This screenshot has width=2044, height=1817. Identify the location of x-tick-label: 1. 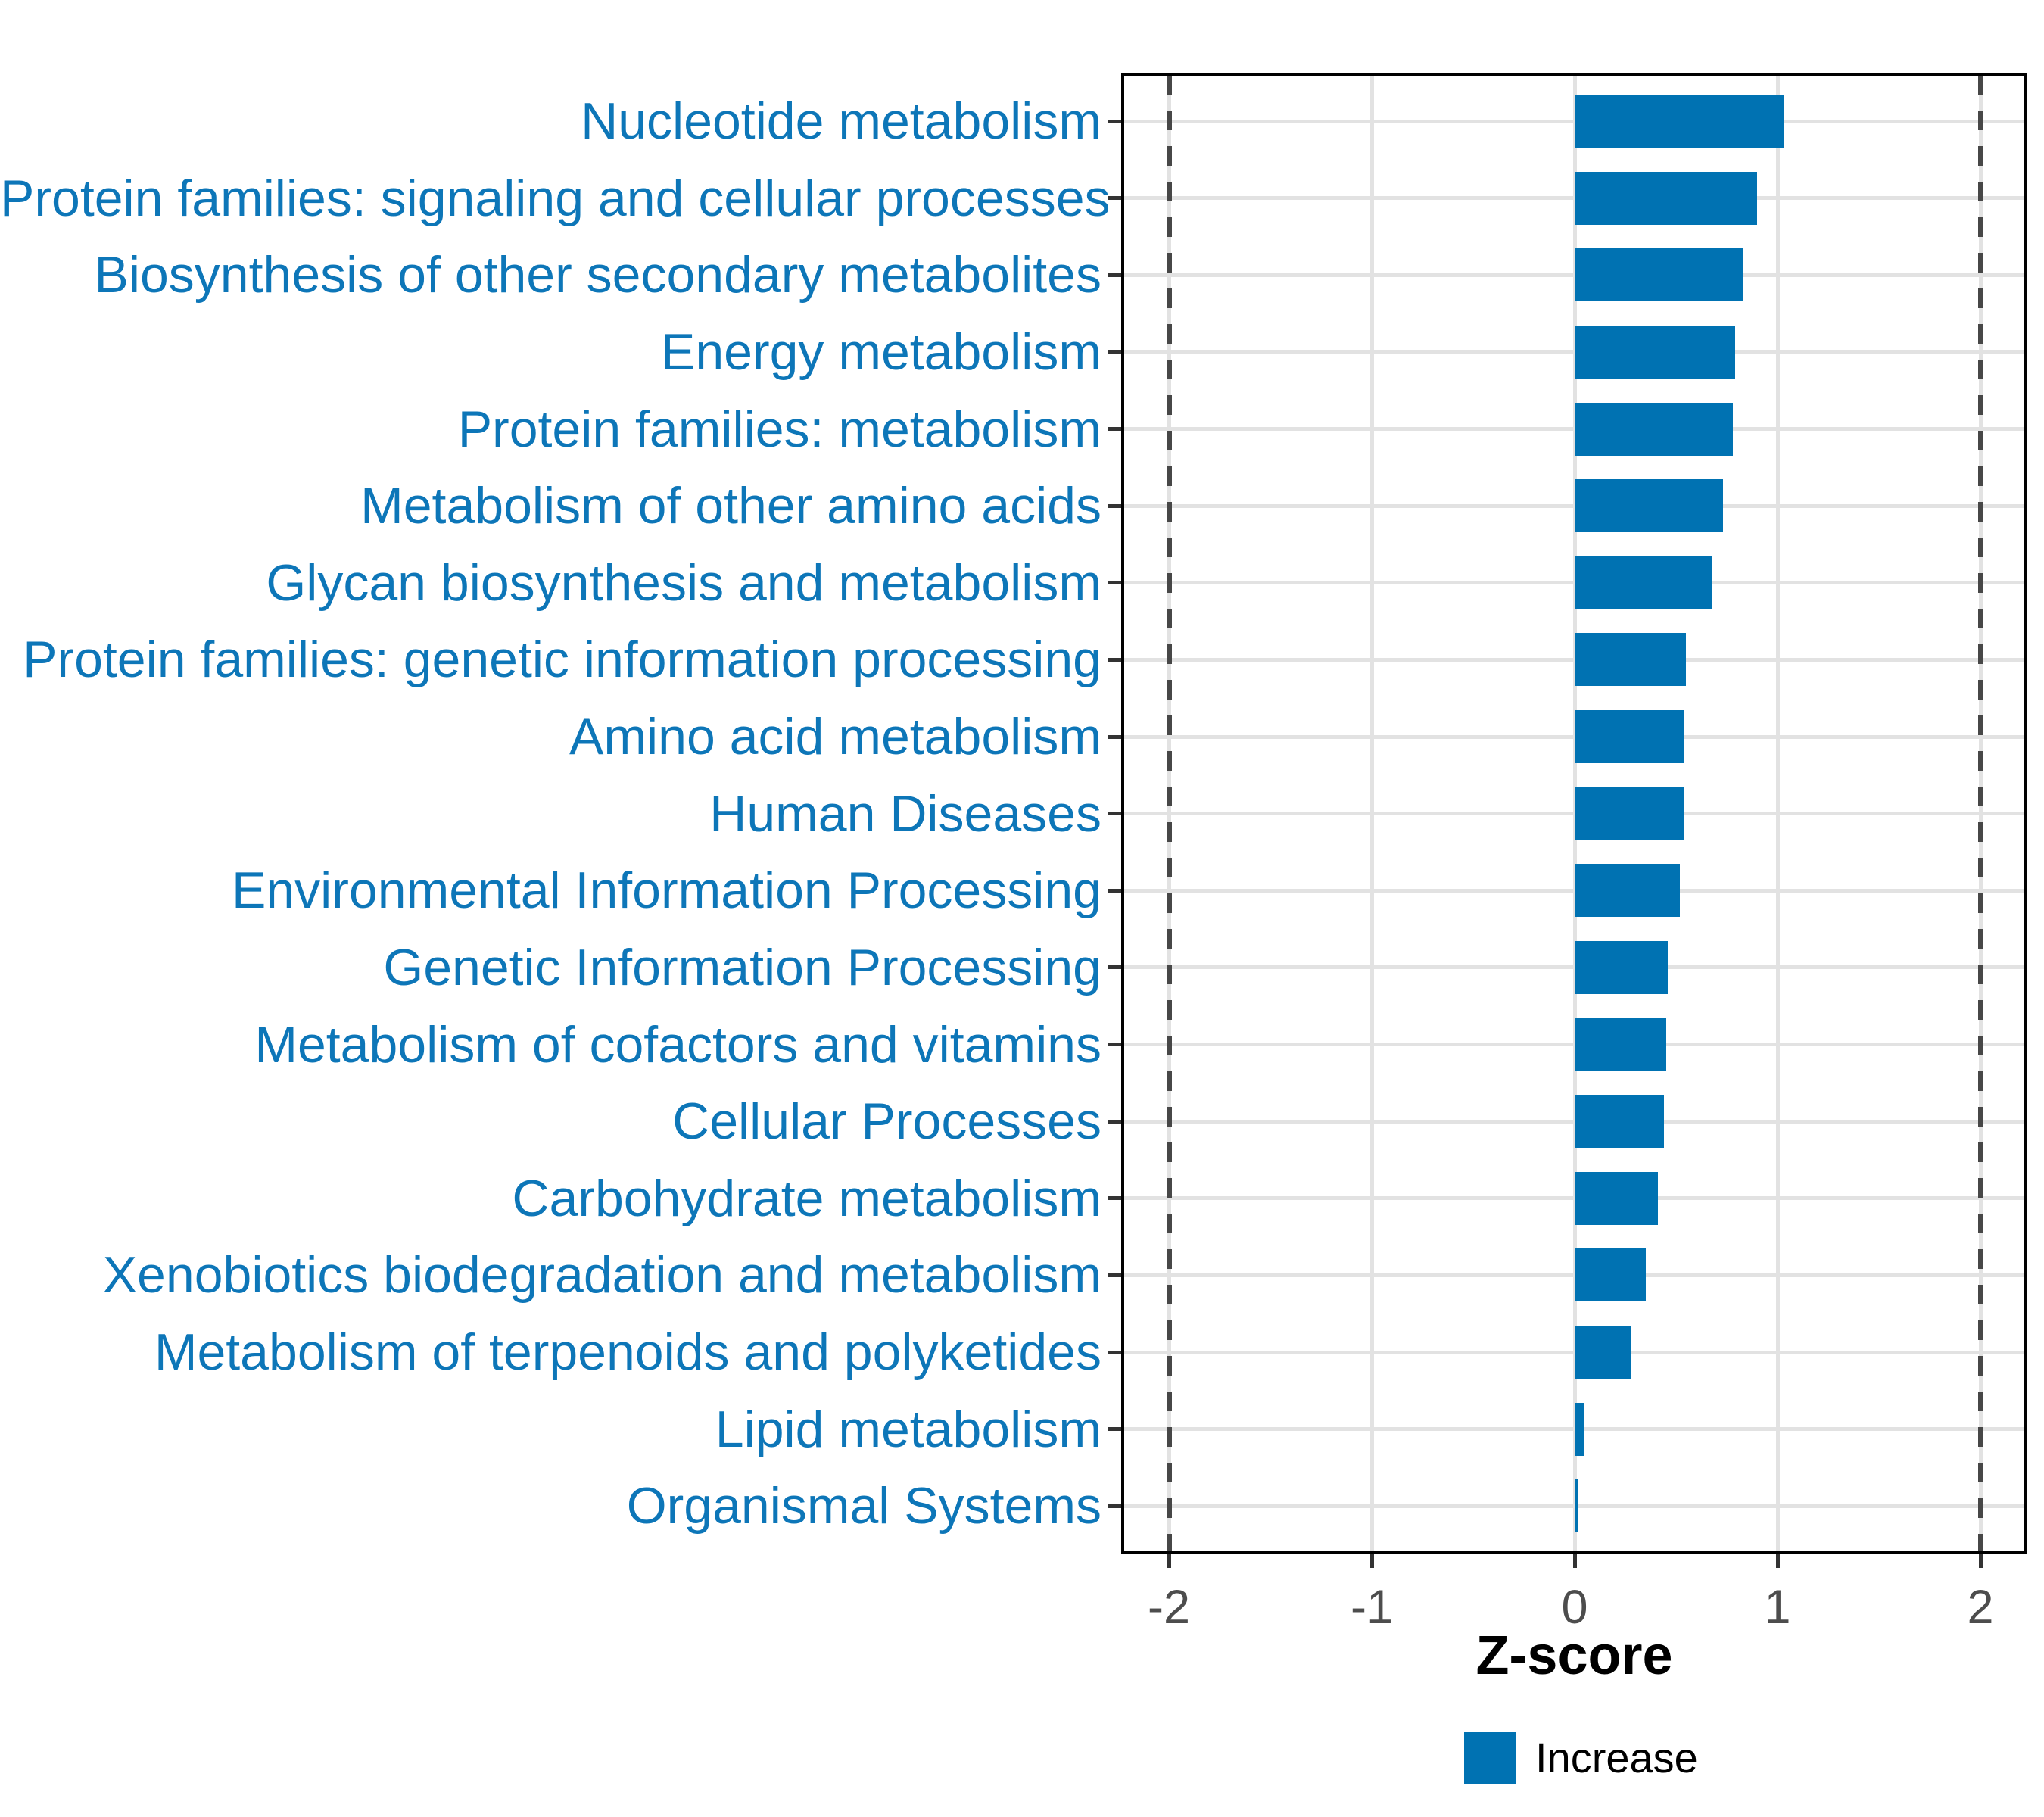
(1777, 1607).